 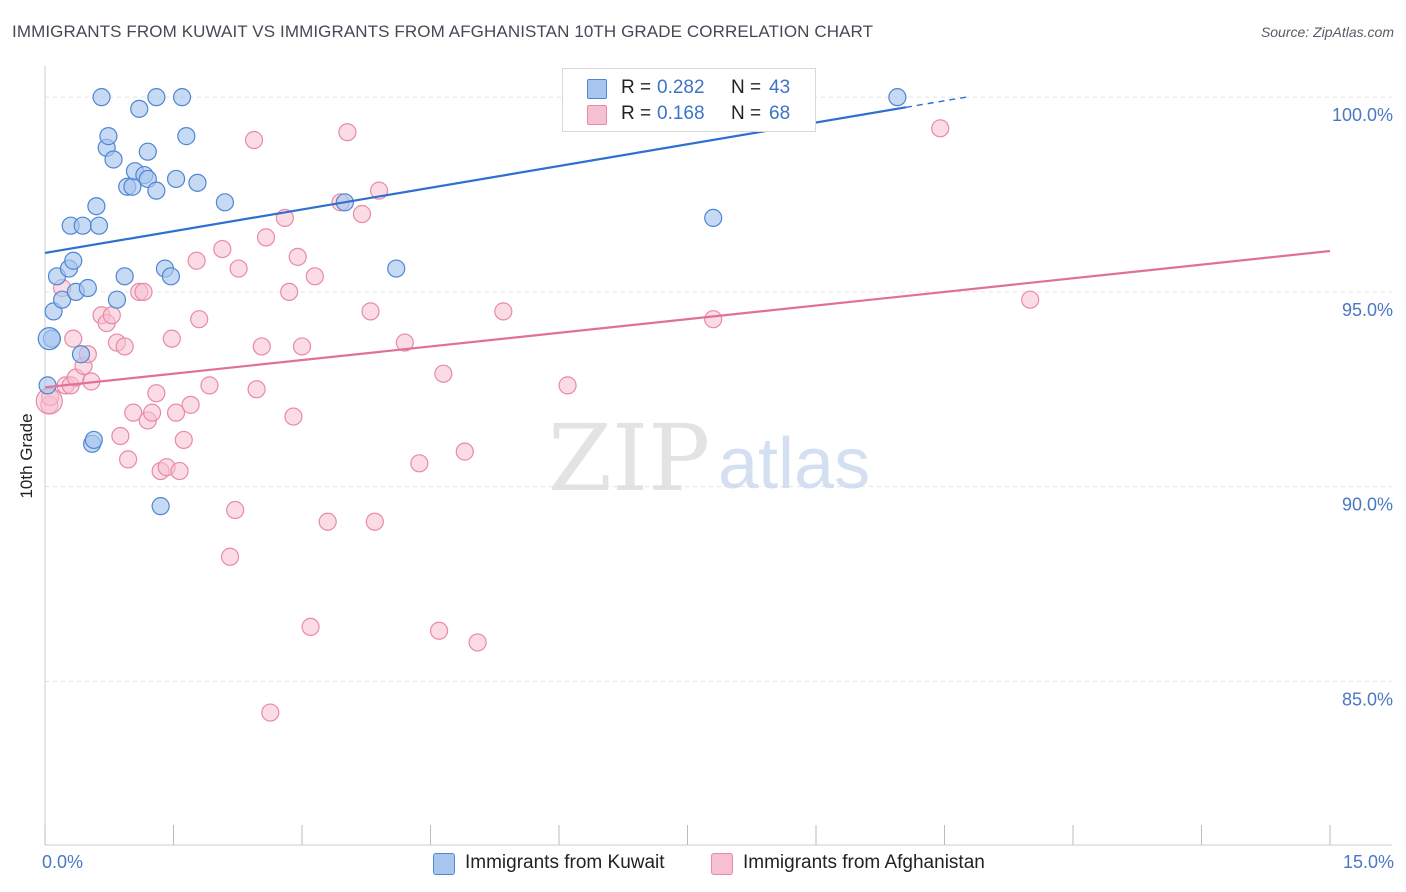 What do you see at coordinates (49, 339) in the screenshot?
I see `kuwait-point-cluster` at bounding box center [49, 339].